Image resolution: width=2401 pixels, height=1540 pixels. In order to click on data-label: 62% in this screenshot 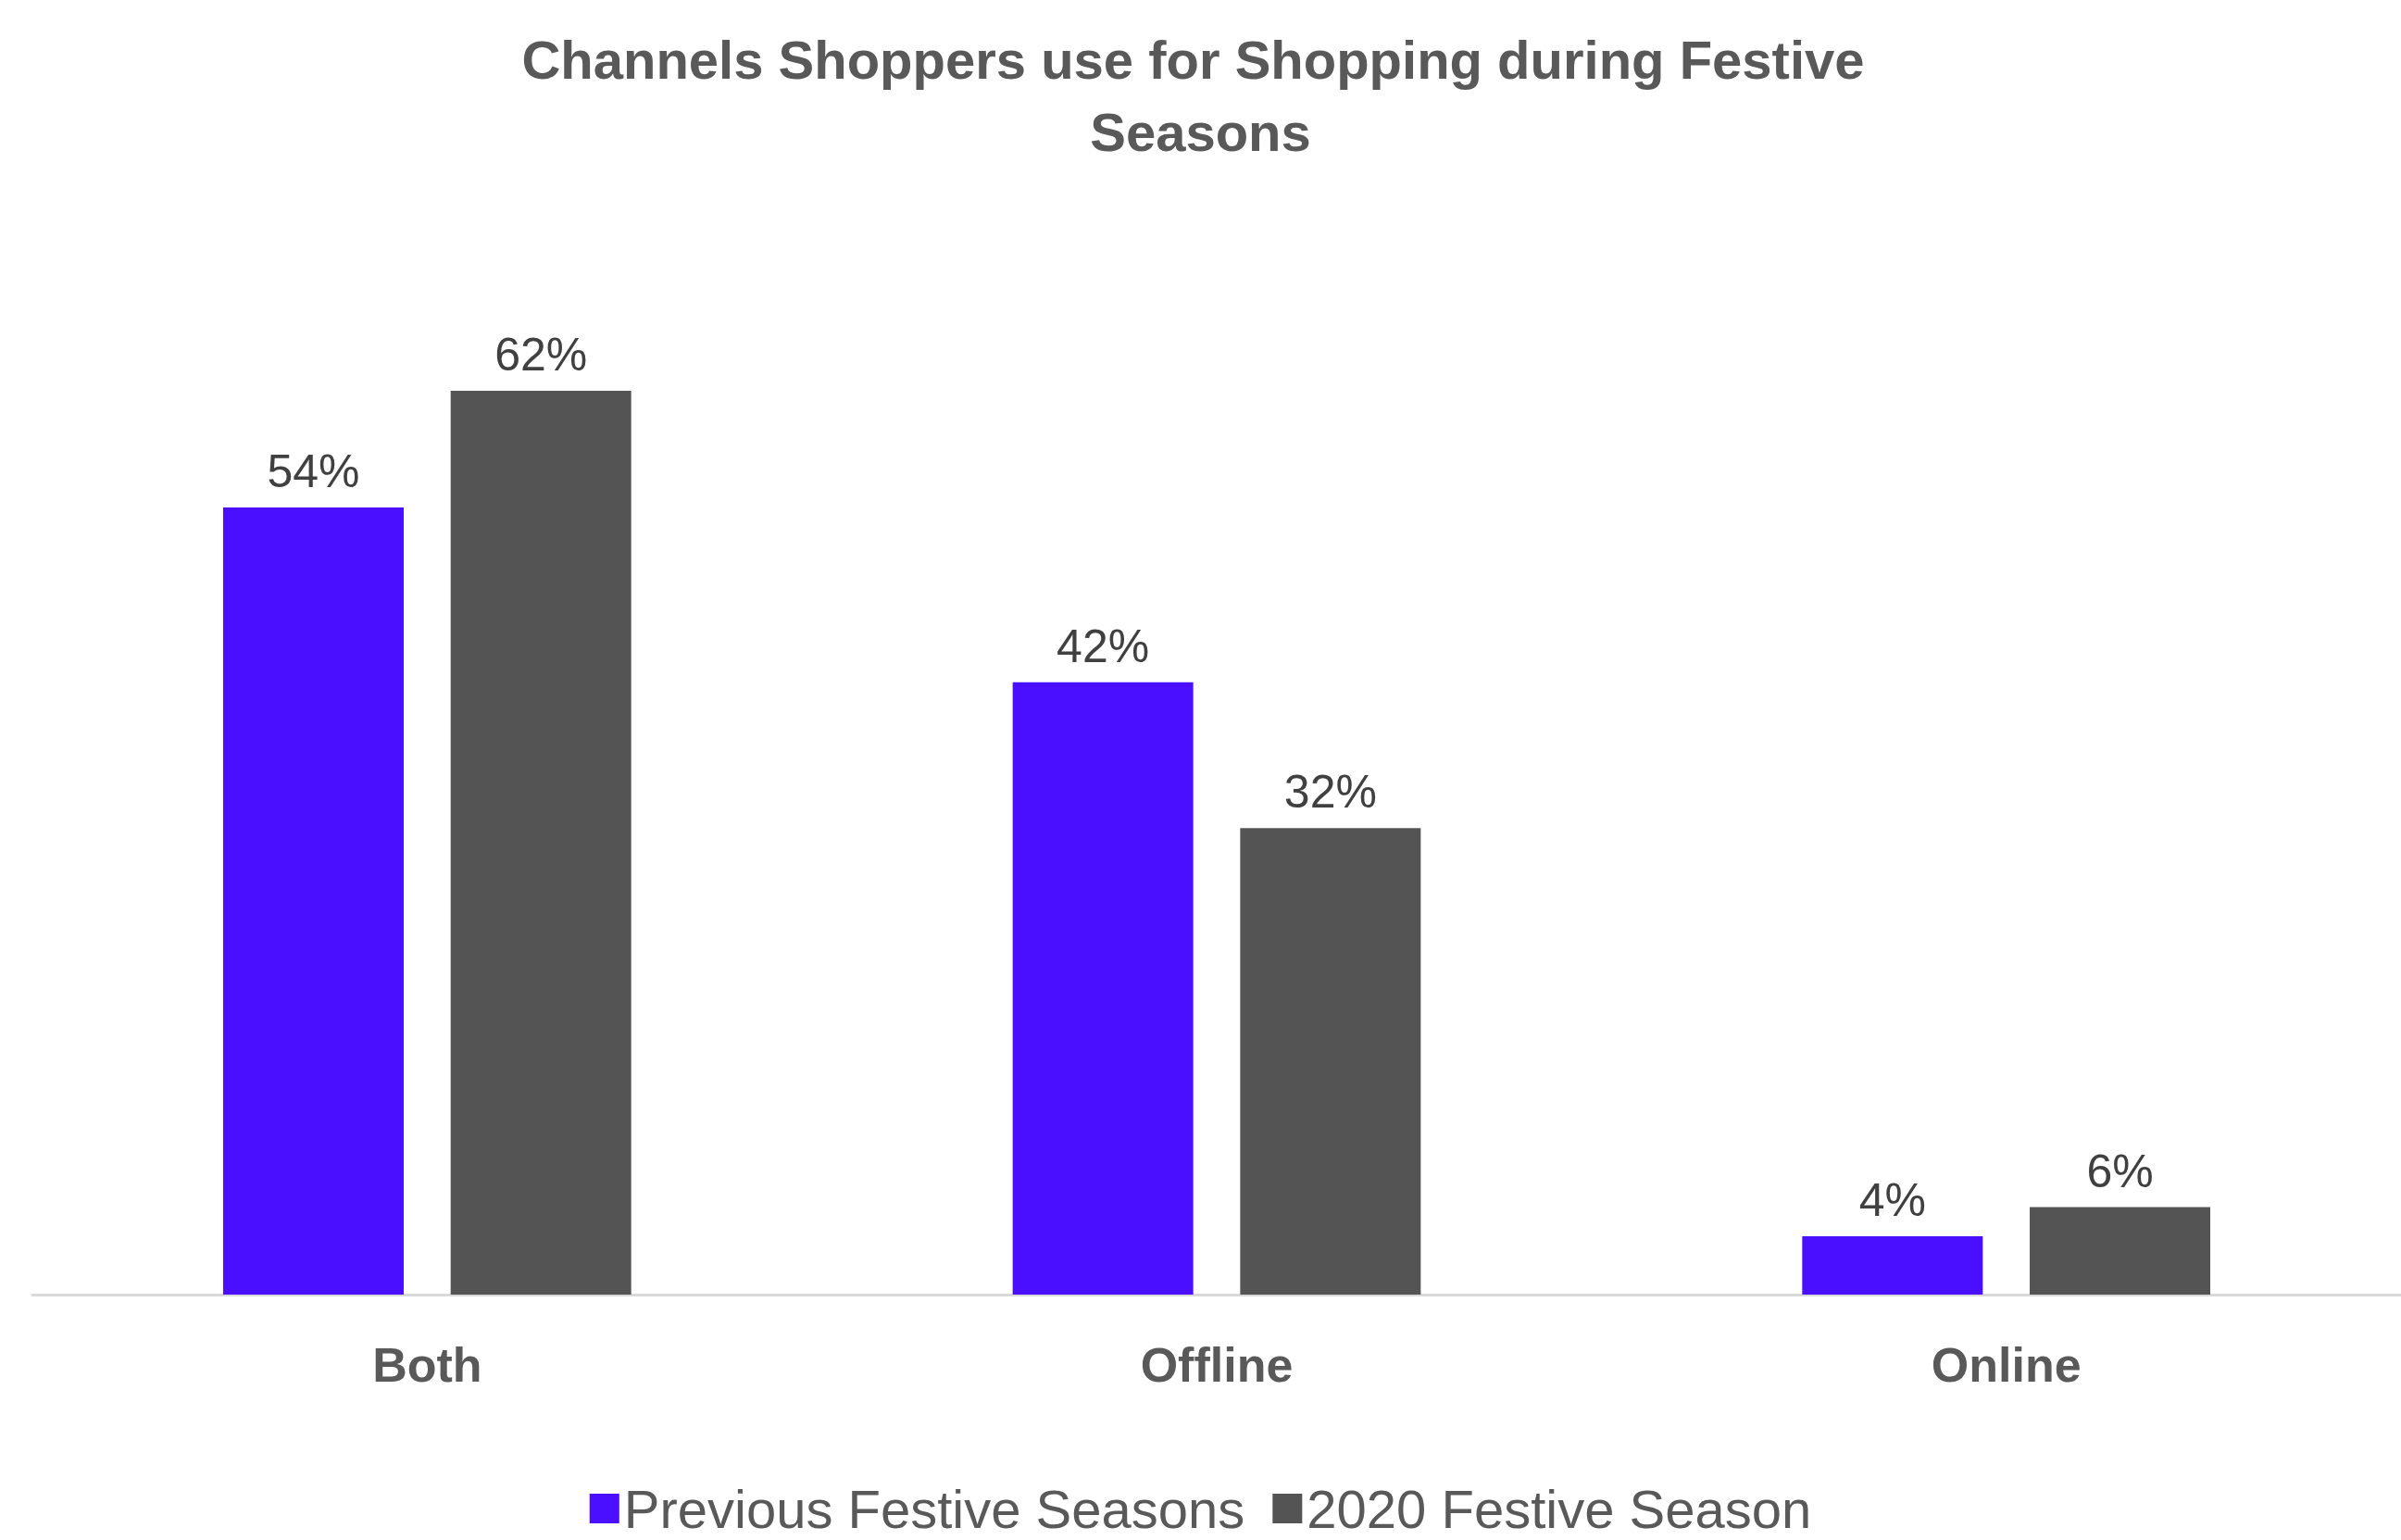, I will do `click(541, 354)`.